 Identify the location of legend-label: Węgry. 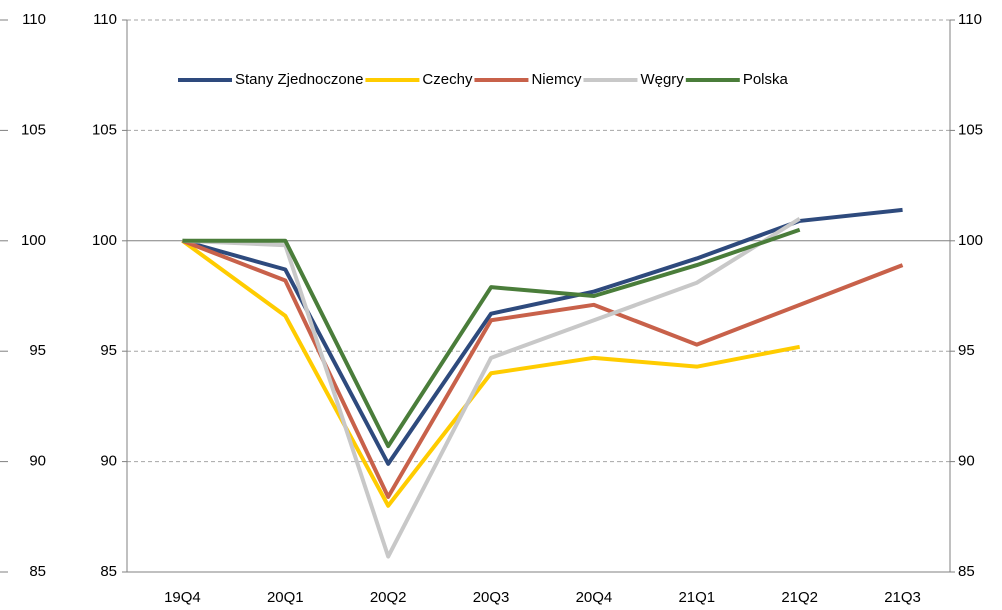
(662, 79).